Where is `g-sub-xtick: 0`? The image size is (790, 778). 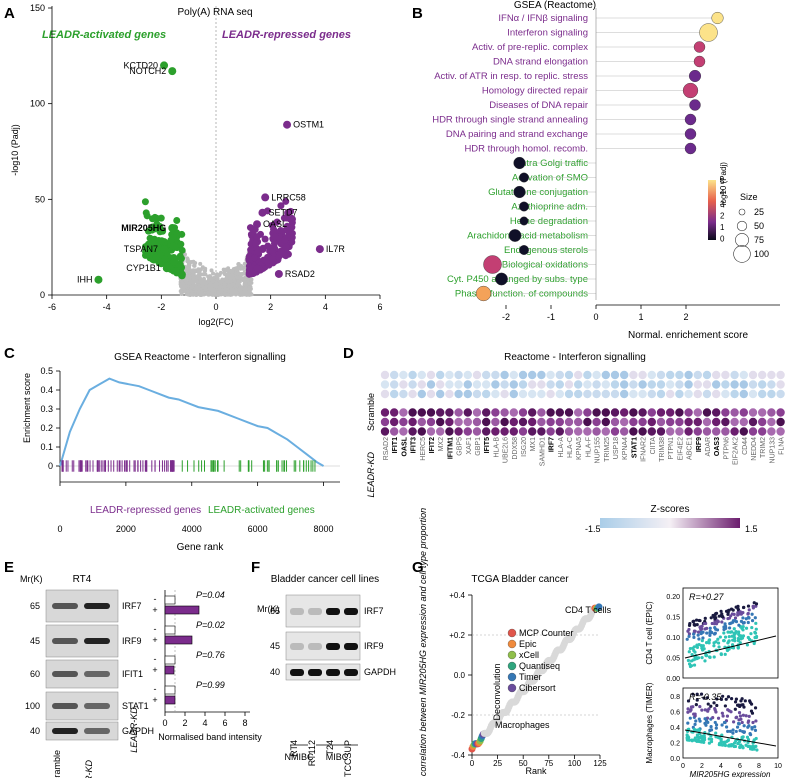
g-sub-xtick: 0 is located at coordinates (683, 766).